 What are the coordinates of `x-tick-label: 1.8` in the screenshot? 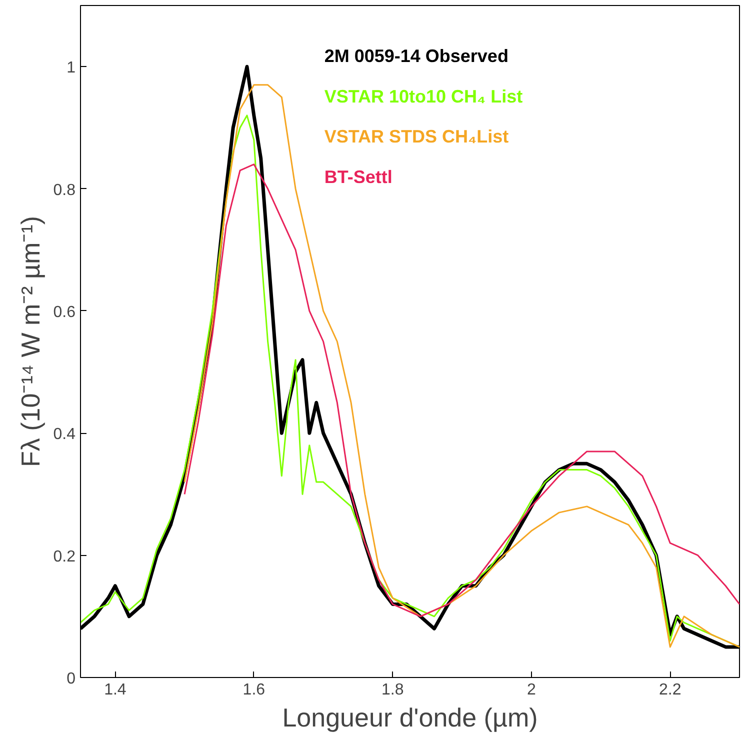 It's located at (393, 690).